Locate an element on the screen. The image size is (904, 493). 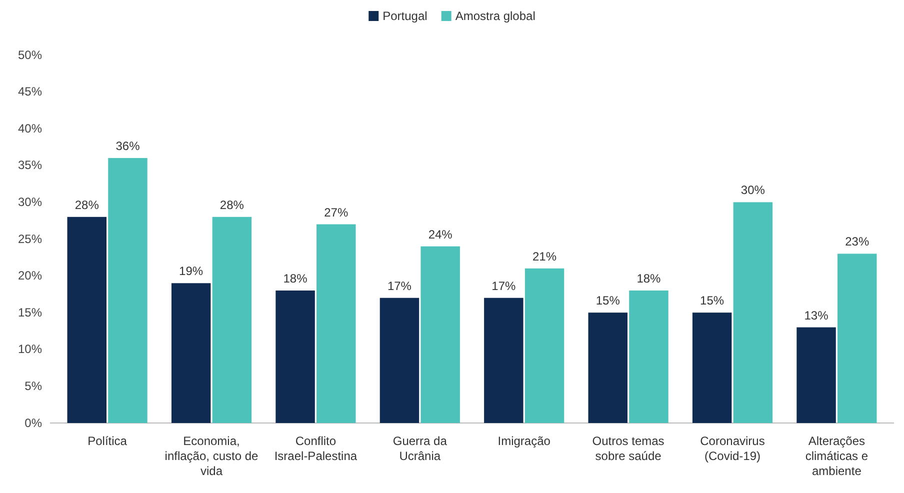
data-label: 24% is located at coordinates (440, 234).